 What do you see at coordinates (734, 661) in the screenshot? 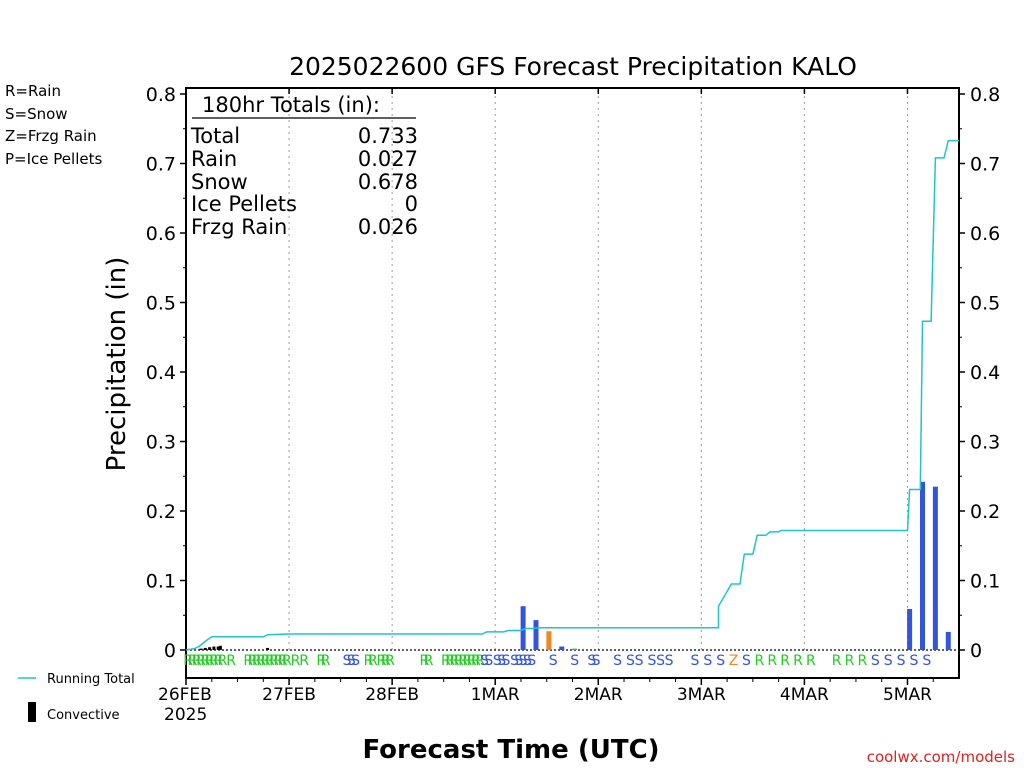
I see `ptype-symbol: Z` at bounding box center [734, 661].